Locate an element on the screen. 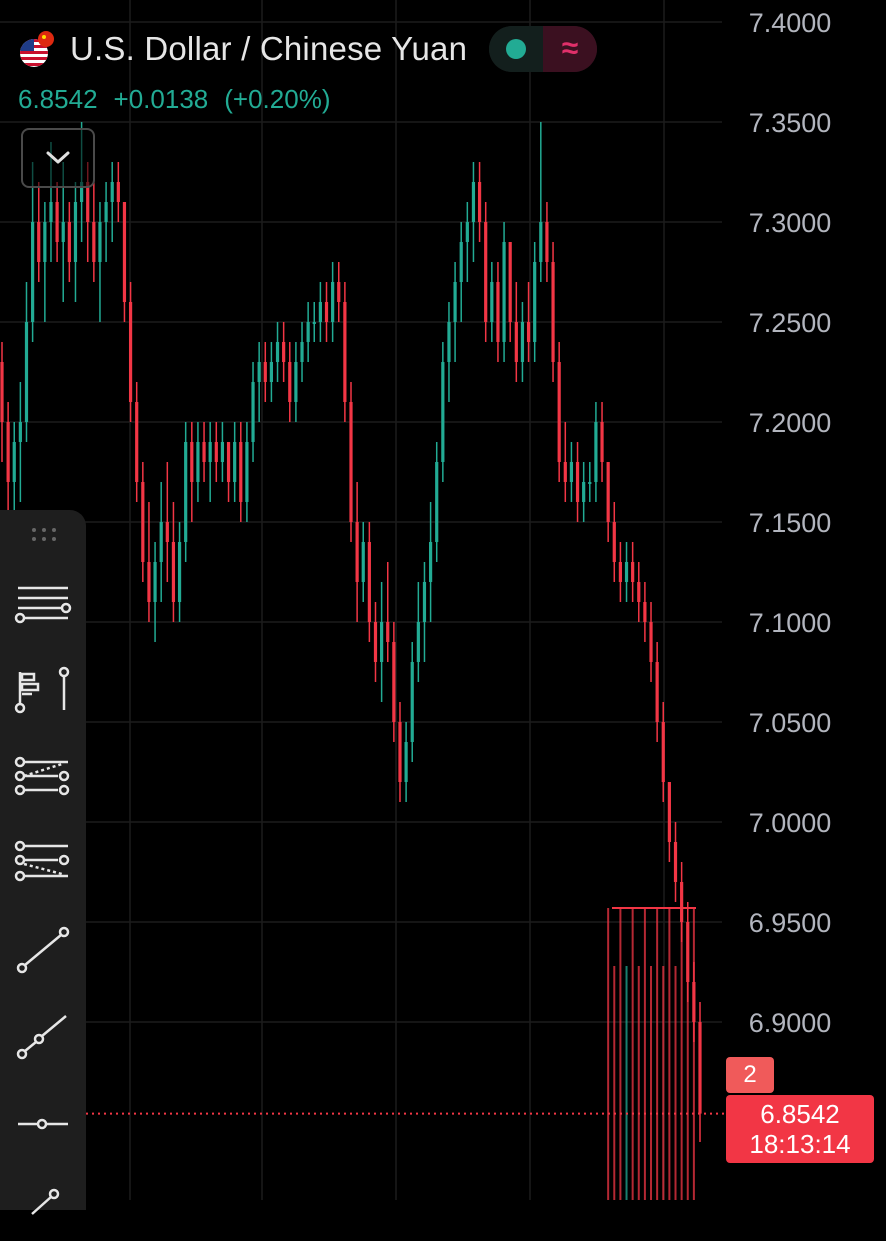  chevron-down-icon is located at coordinates (58, 157).